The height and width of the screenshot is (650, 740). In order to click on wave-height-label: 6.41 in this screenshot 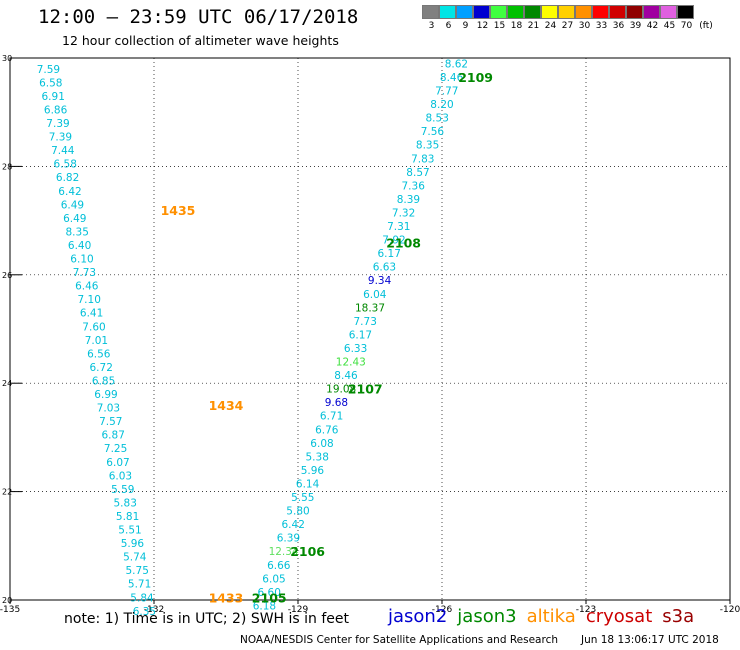, I will do `click(91, 314)`.